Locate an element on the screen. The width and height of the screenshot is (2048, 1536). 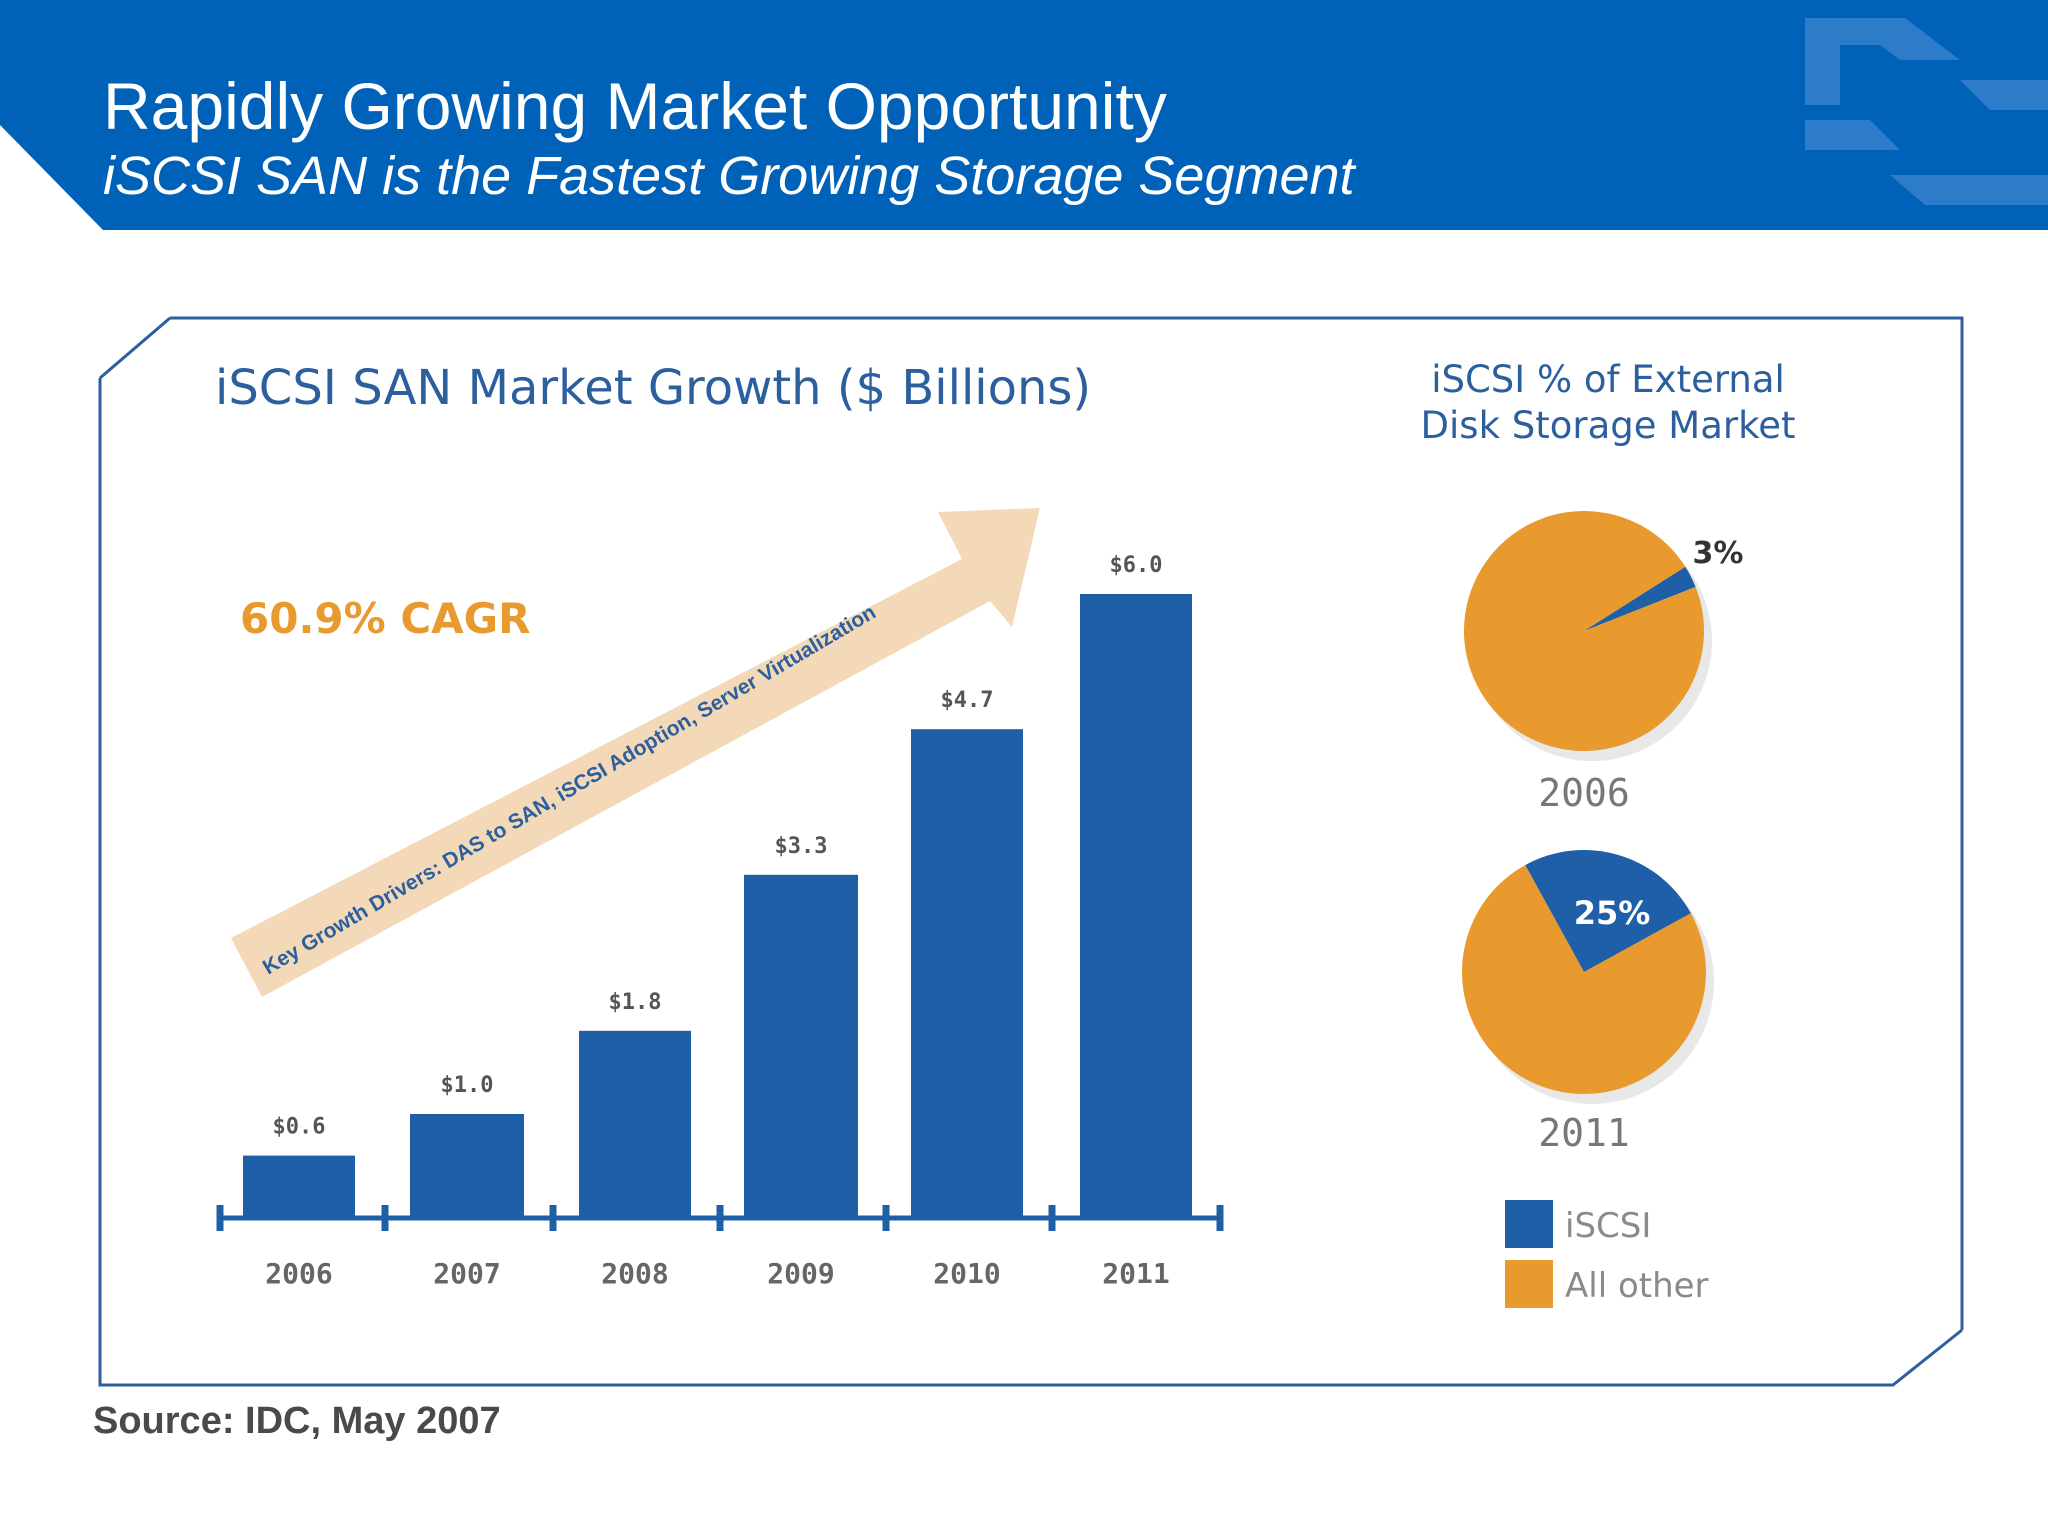
header-background is located at coordinates (1024, 115).